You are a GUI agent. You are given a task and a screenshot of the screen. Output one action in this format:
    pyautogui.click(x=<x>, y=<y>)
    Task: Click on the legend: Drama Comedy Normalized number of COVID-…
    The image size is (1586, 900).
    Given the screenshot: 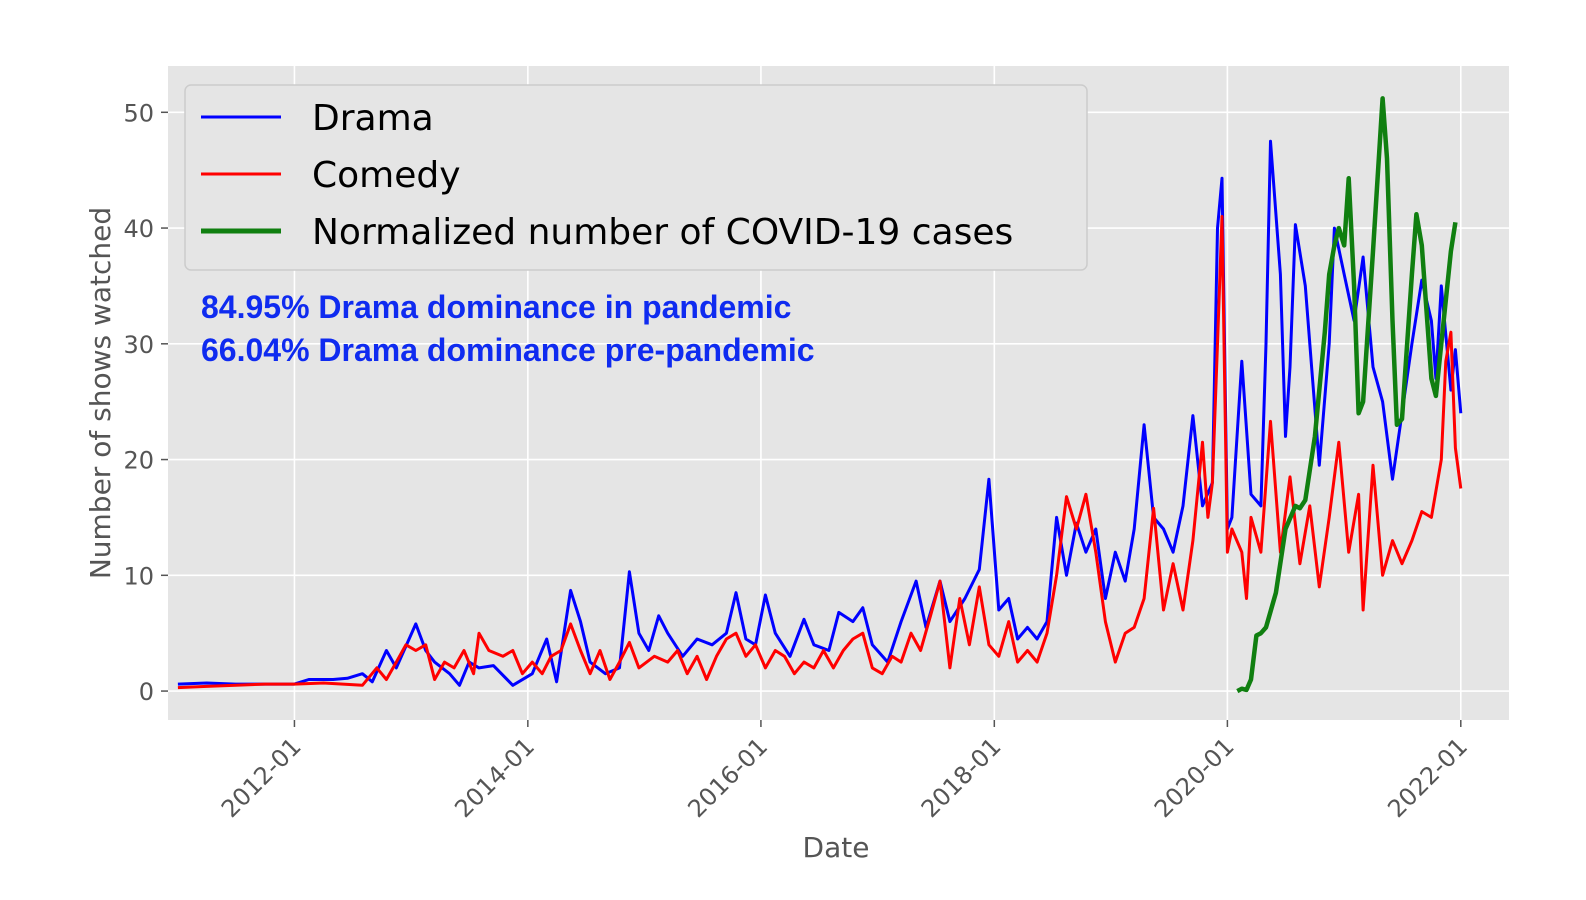 What is the action you would take?
    pyautogui.click(x=636, y=177)
    